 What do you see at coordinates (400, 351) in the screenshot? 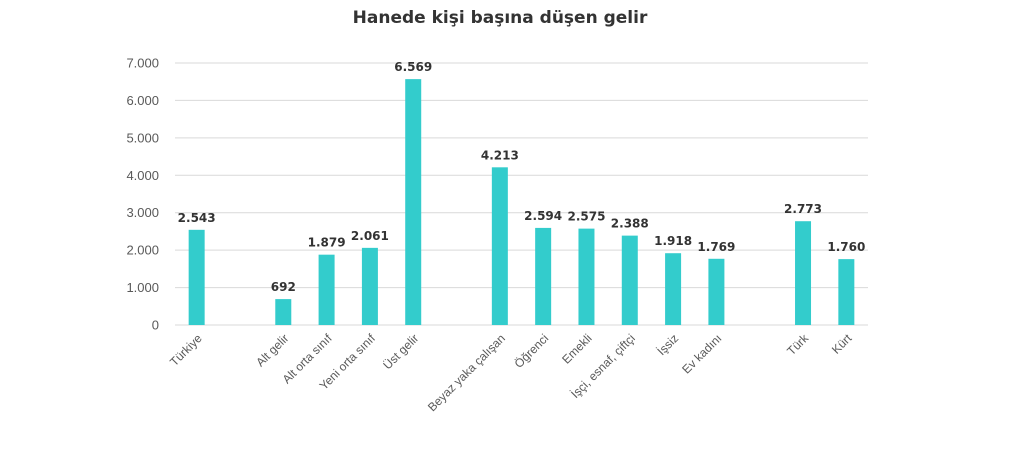
I see `x-tick-label: Üst gelir` at bounding box center [400, 351].